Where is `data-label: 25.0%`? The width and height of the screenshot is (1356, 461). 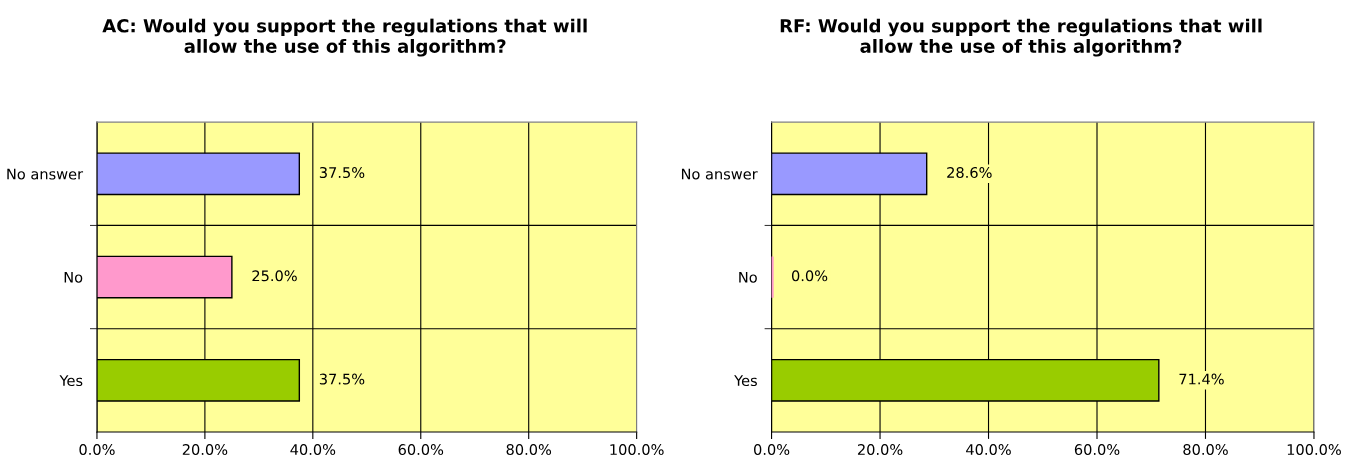 data-label: 25.0% is located at coordinates (274, 276).